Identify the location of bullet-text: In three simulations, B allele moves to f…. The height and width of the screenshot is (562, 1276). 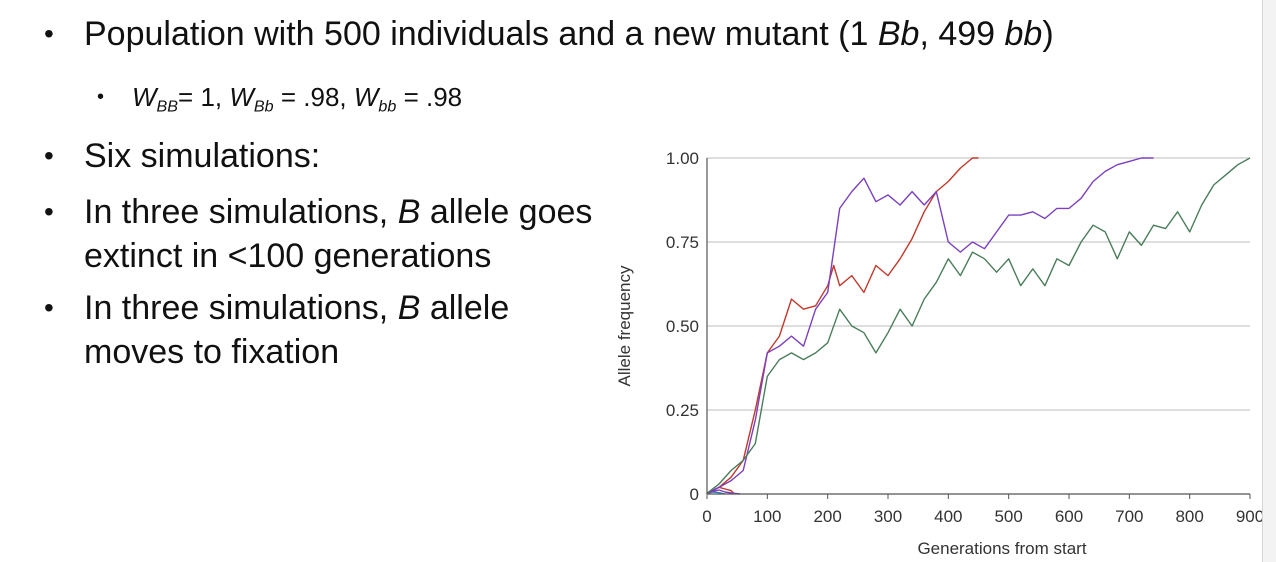
(297, 330).